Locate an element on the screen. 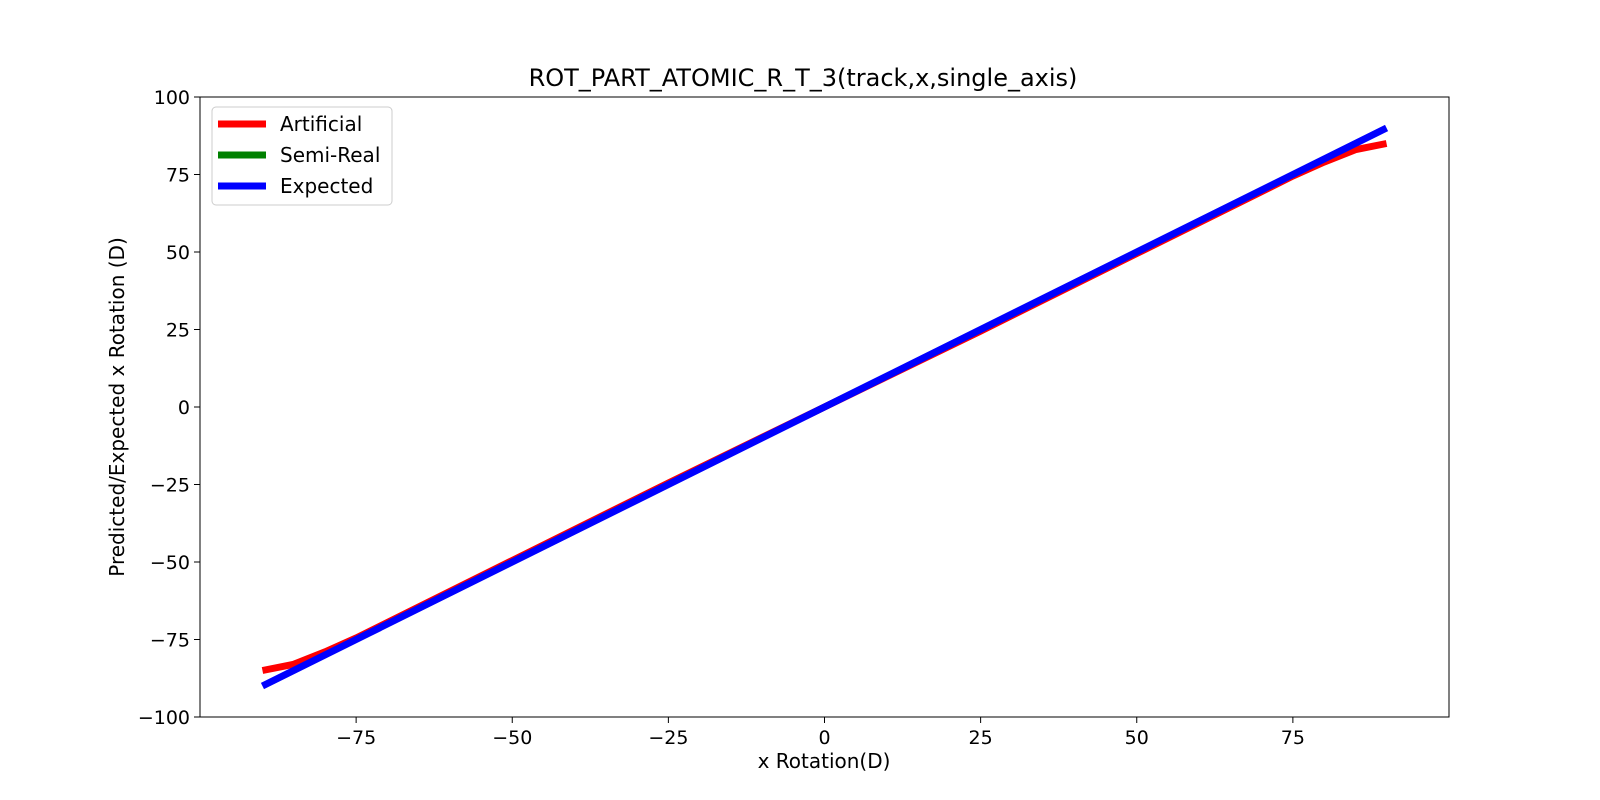 The height and width of the screenshot is (800, 1600). y-tick-label: 100 is located at coordinates (172, 98).